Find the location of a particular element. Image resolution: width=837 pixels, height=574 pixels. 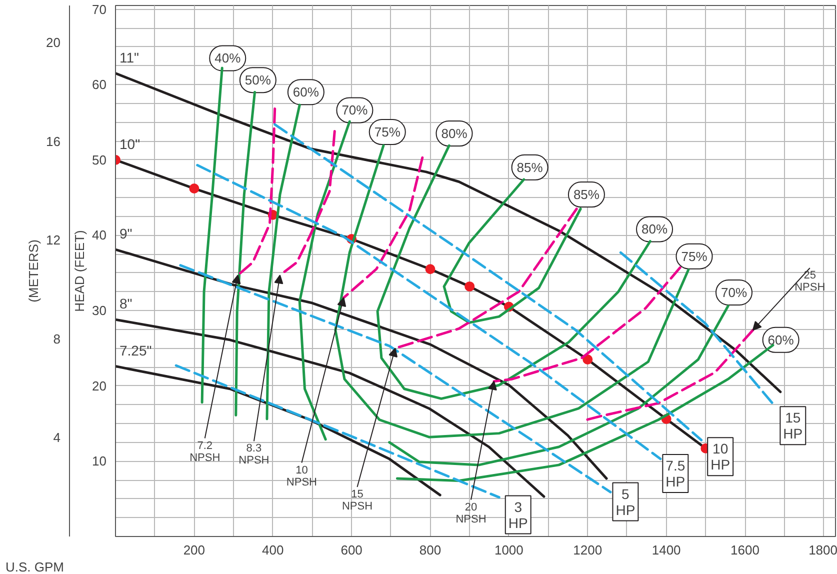

x-tick-label: 200 is located at coordinates (194, 550).